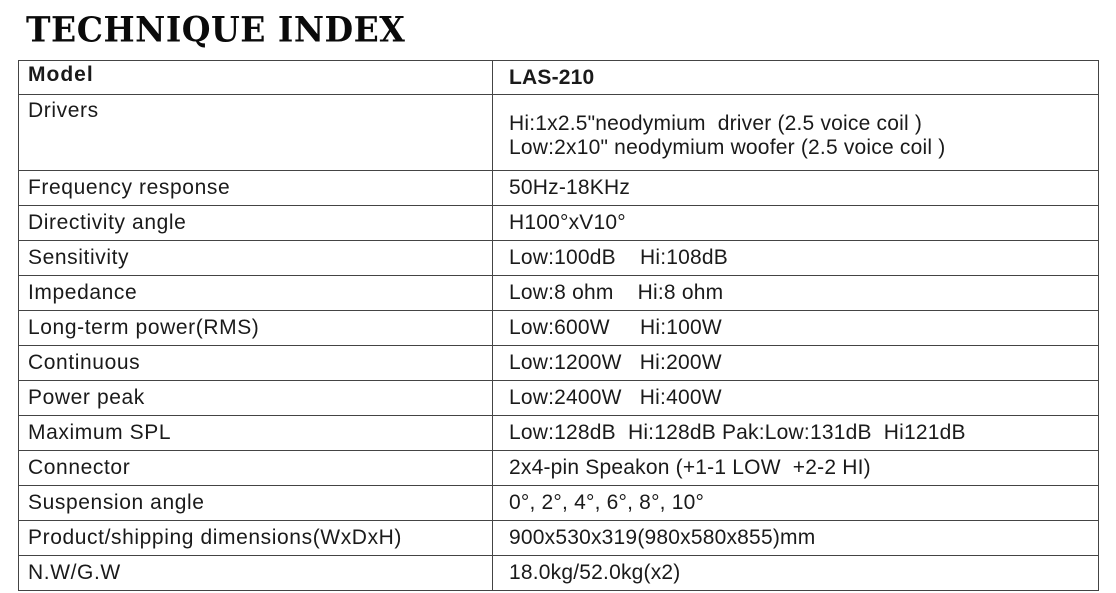 This screenshot has width=1116, height=593. I want to click on spec-value: Low:1200W Hi:200W, so click(795, 363).